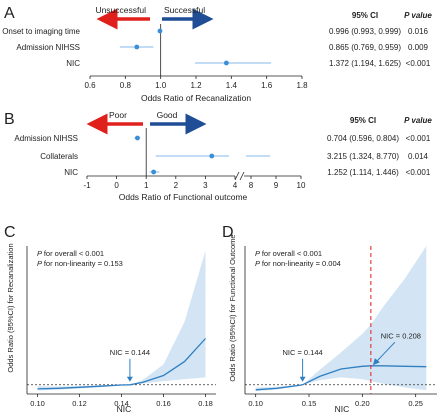  What do you see at coordinates (205, 403) in the screenshot?
I see `panel-c-x-tick-label: 0.18` at bounding box center [205, 403].